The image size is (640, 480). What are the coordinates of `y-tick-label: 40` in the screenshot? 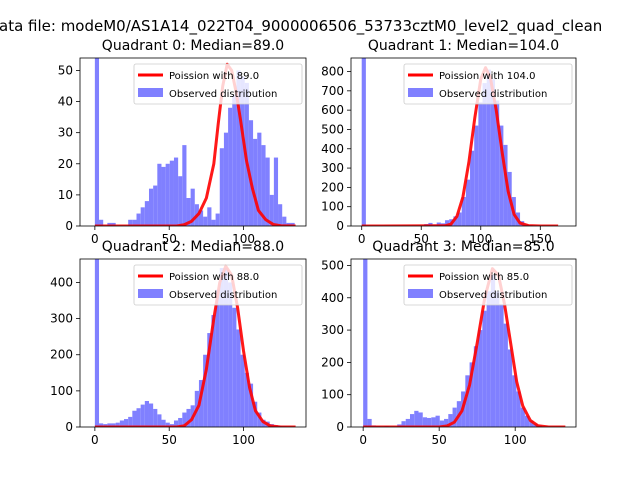 It's located at (65, 102).